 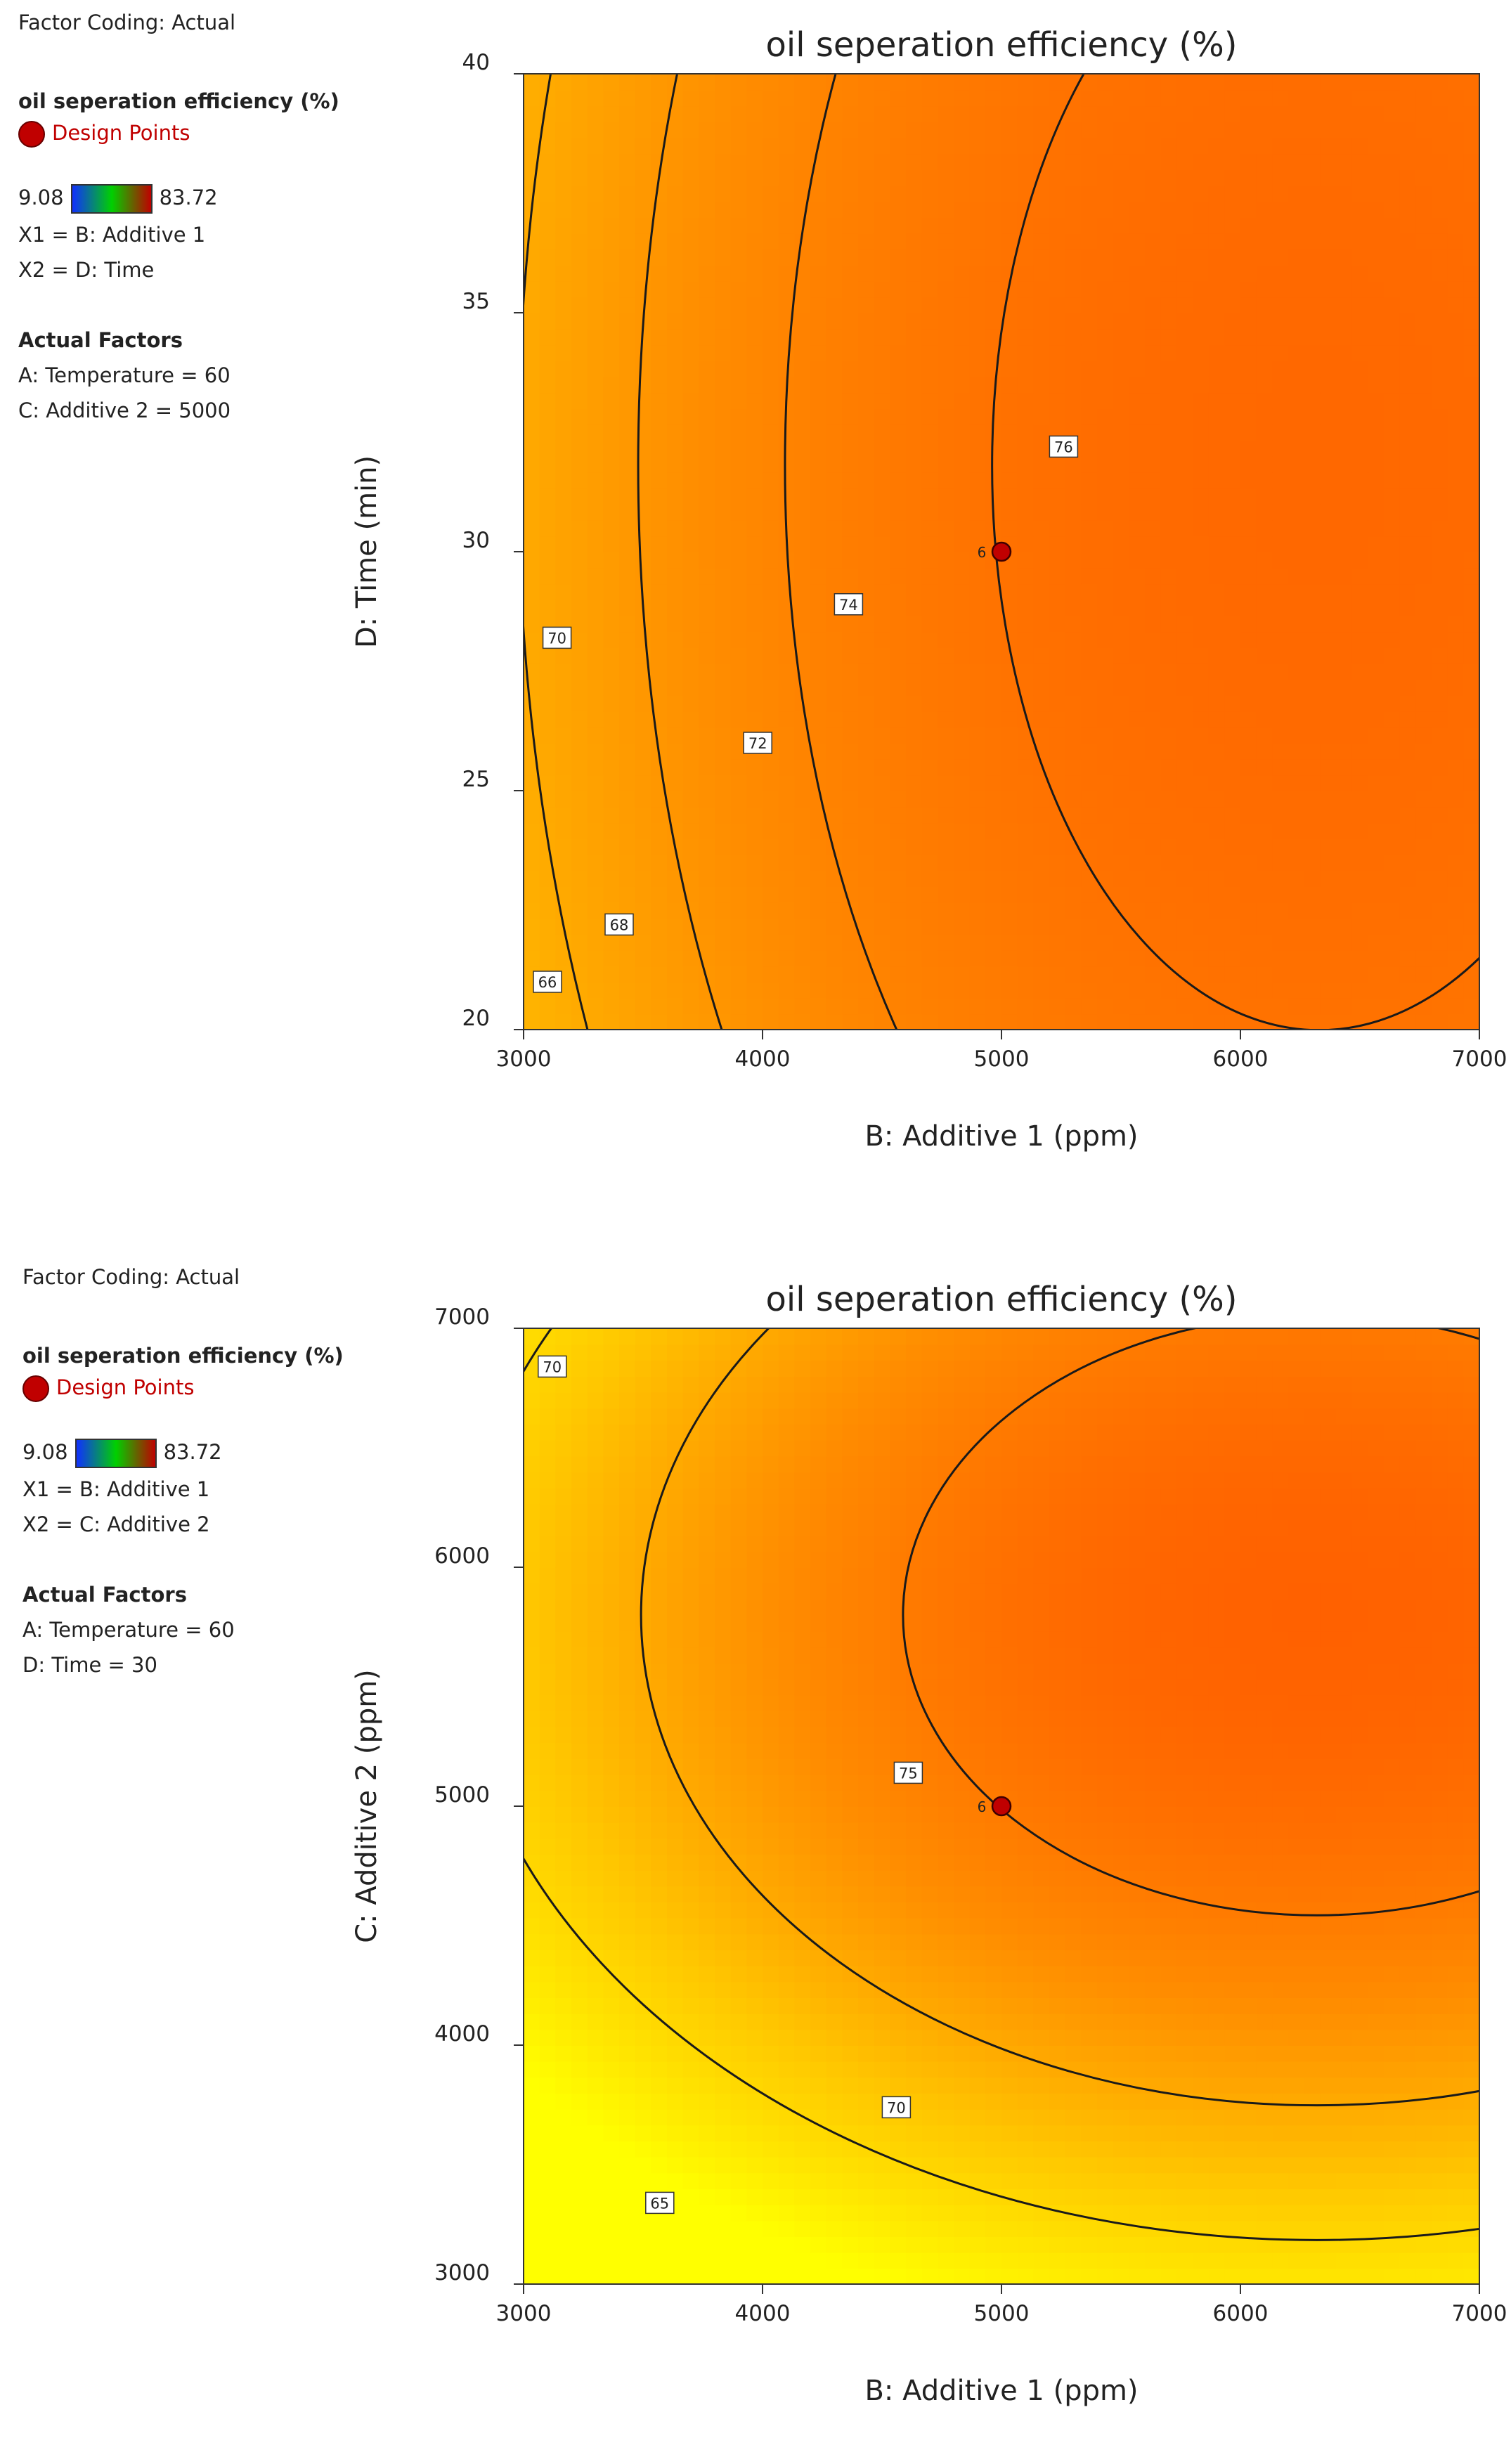 I want to click on y-tick-label: 35, so click(x=476, y=301).